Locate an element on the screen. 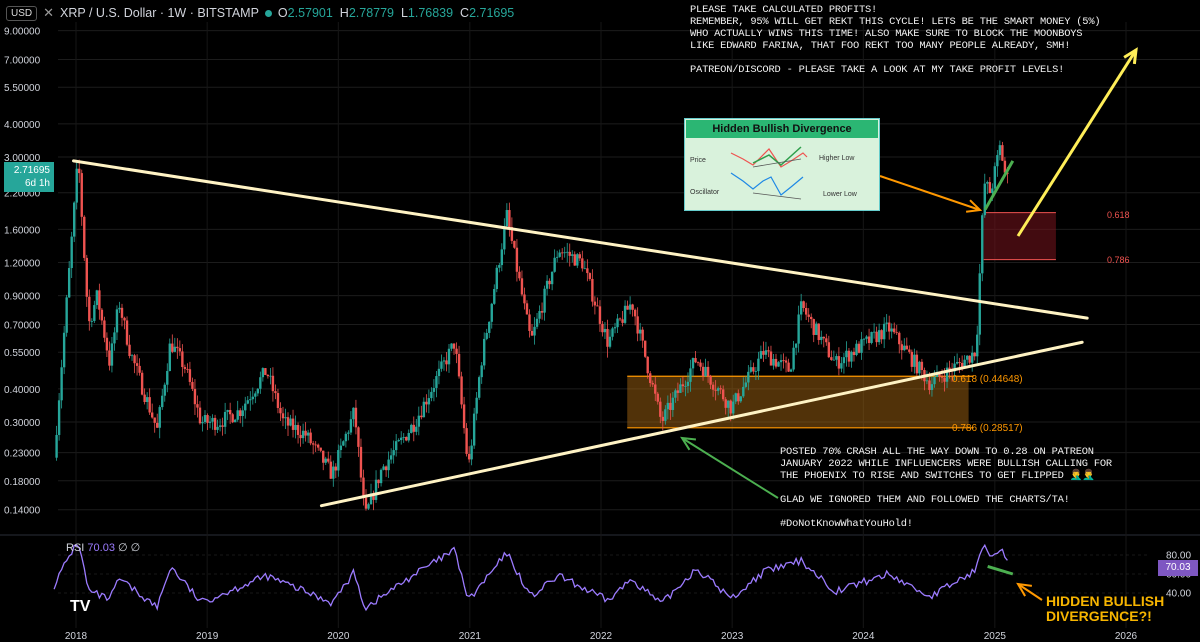  y-tick-label: 7.00000 is located at coordinates (22, 60).